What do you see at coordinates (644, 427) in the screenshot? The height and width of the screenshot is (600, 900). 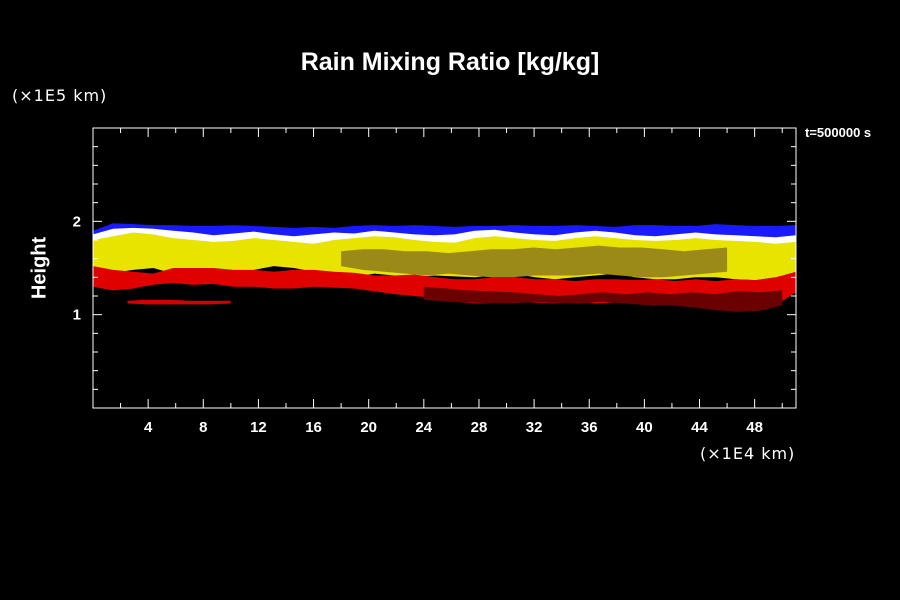 I see `x-tick-label: 40` at bounding box center [644, 427].